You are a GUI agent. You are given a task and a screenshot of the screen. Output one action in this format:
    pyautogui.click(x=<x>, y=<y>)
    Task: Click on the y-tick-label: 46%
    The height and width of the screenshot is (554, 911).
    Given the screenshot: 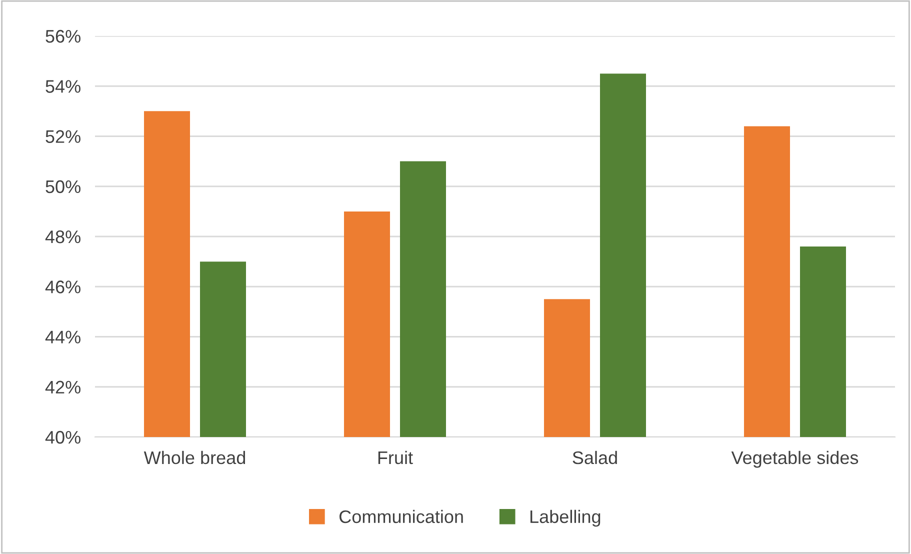 What is the action you would take?
    pyautogui.click(x=62, y=287)
    